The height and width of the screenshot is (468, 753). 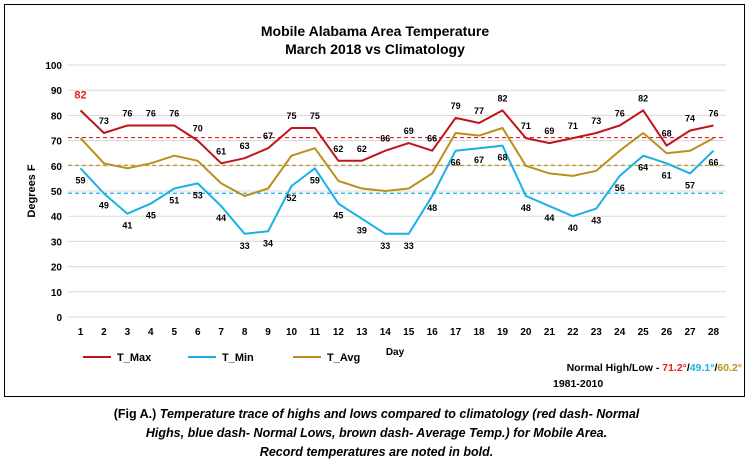 I want to click on y-tick-label: 50, so click(x=57, y=192).